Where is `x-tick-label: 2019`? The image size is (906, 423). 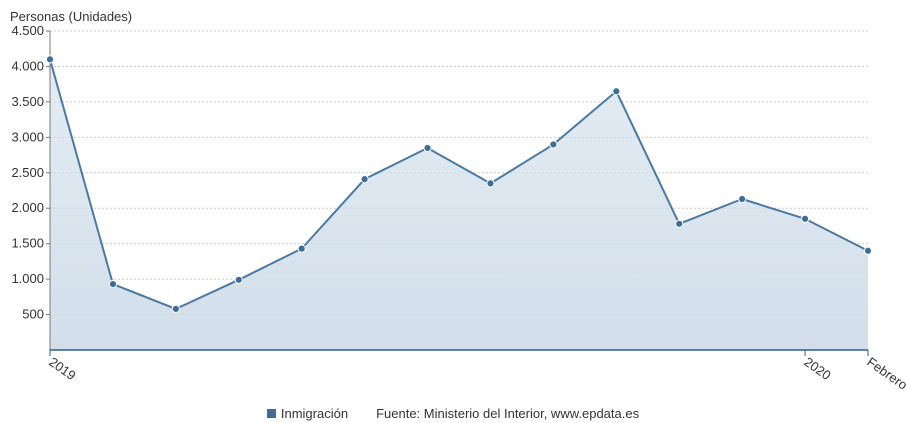
x-tick-label: 2019 is located at coordinates (62, 368).